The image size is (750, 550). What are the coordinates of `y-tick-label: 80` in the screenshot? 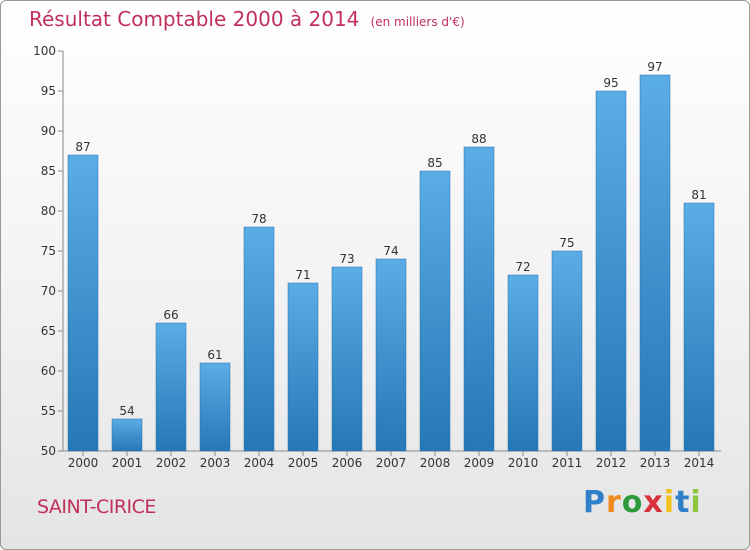 It's located at (48, 211).